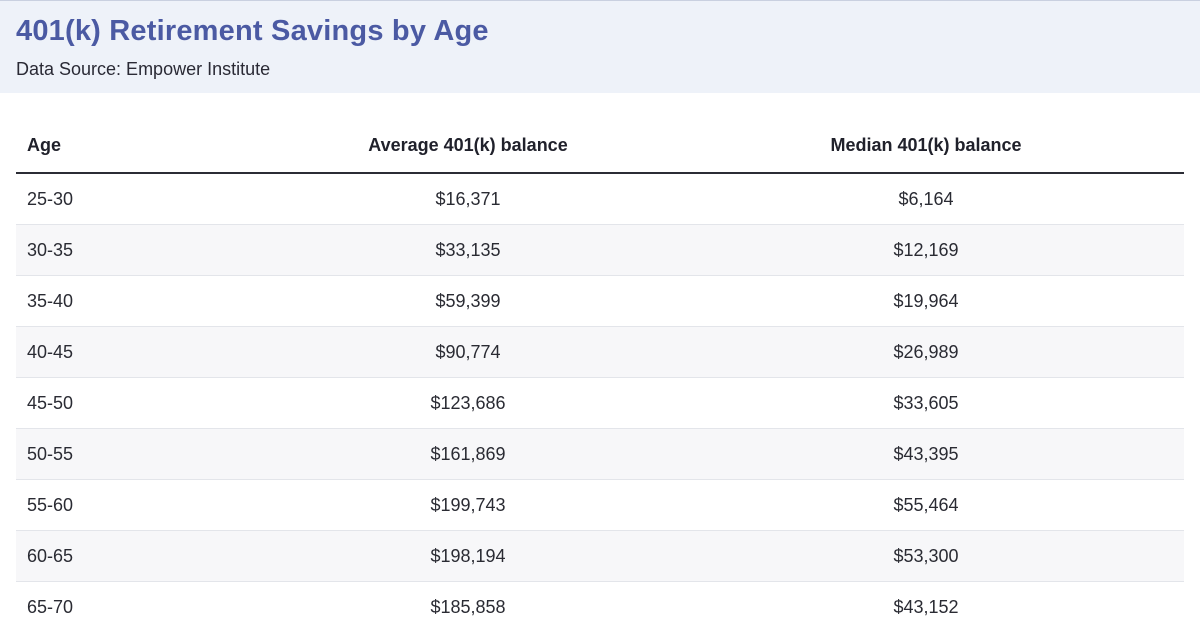 This screenshot has height=641, width=1200. What do you see at coordinates (600, 607) in the screenshot?
I see `table-row: 65-70 $185,858 $43,152` at bounding box center [600, 607].